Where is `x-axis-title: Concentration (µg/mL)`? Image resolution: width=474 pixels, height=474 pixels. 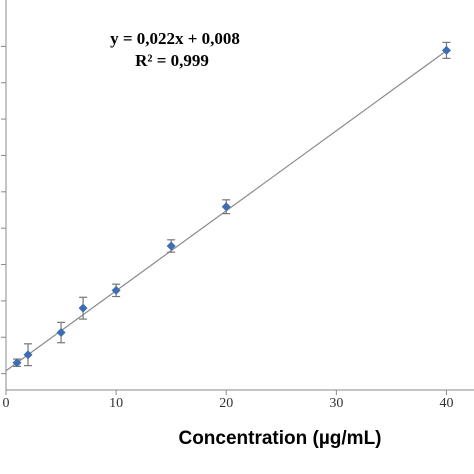
x-axis-title: Concentration (µg/mL) is located at coordinates (279, 438).